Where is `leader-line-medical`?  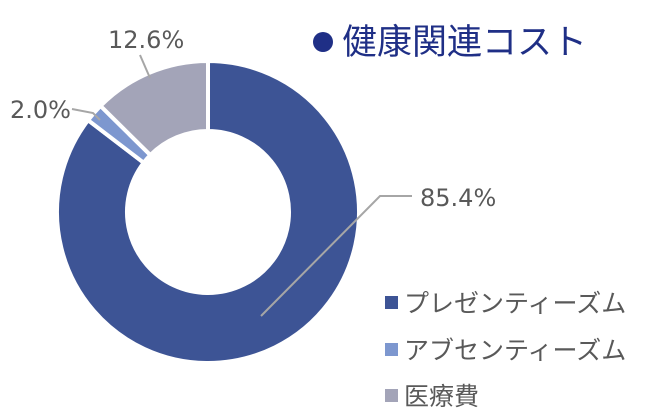
leader-line-medical is located at coordinates (145, 66).